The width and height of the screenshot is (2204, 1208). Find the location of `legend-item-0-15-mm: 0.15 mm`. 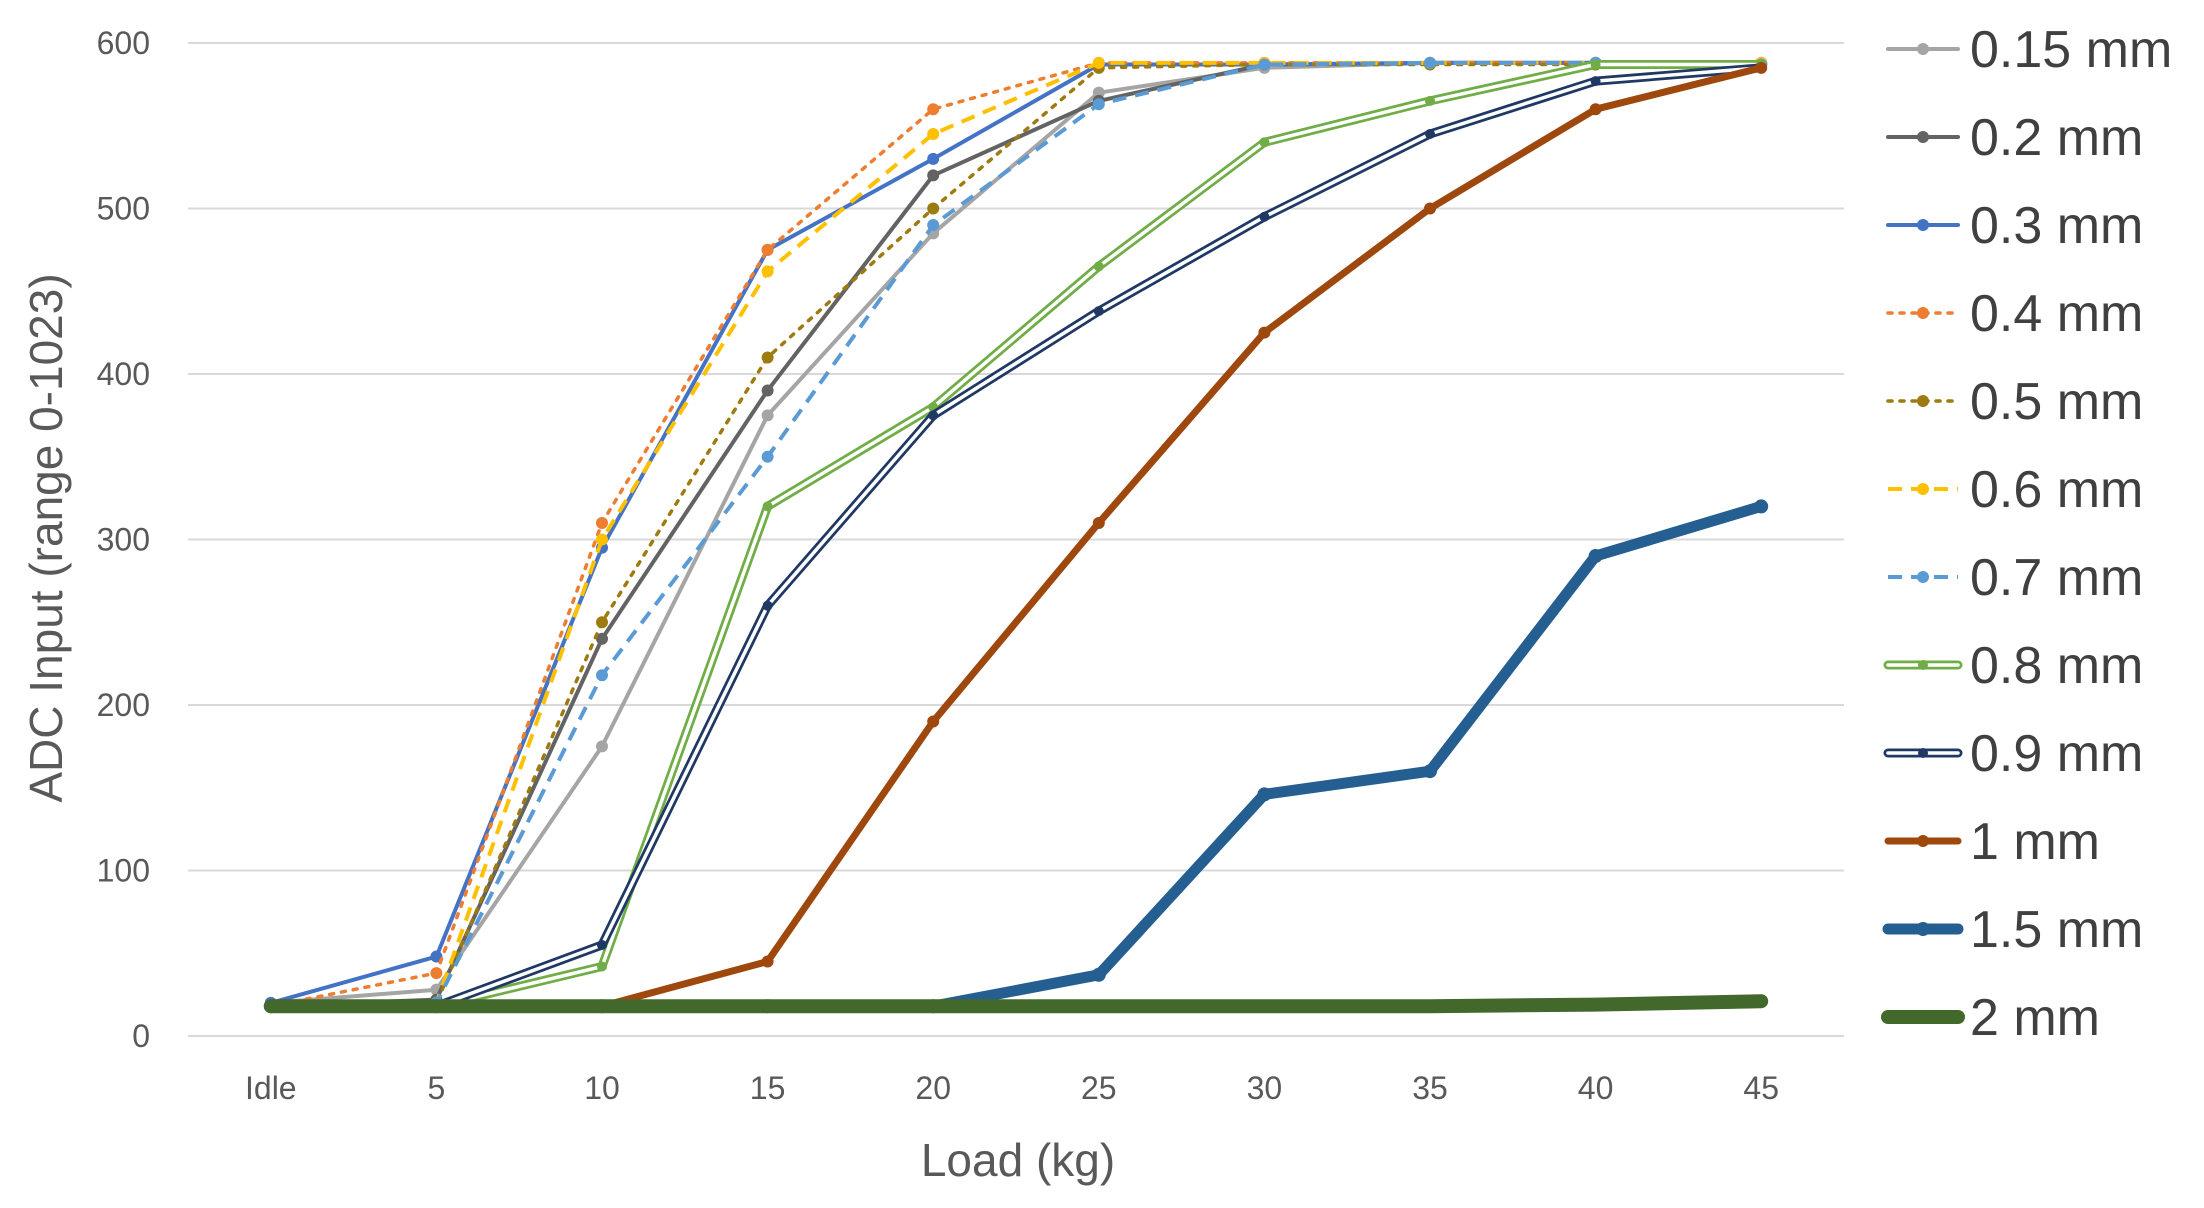

legend-item-0-15-mm: 0.15 mm is located at coordinates (2029, 50).